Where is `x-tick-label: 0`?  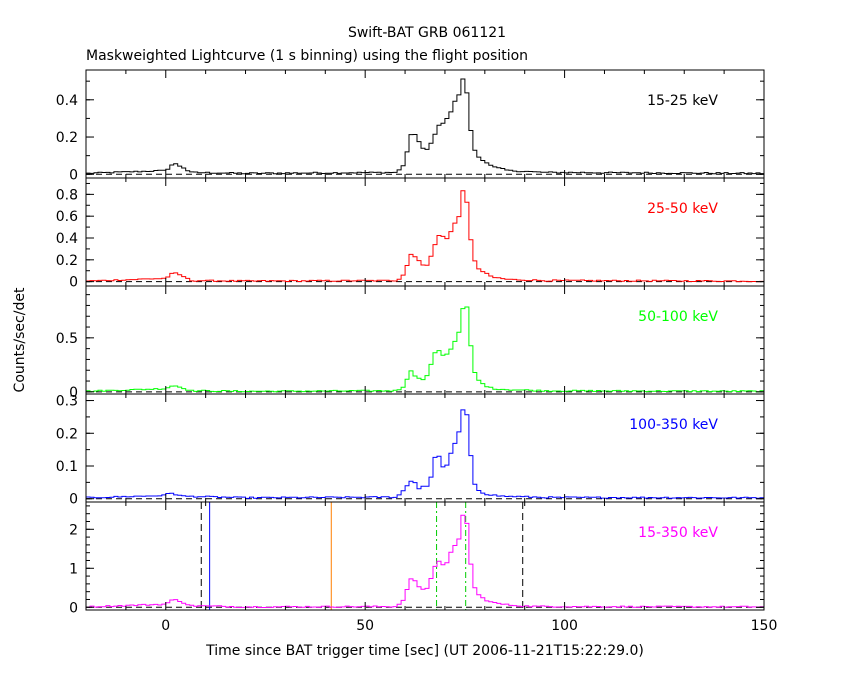
x-tick-label: 0 is located at coordinates (165, 626).